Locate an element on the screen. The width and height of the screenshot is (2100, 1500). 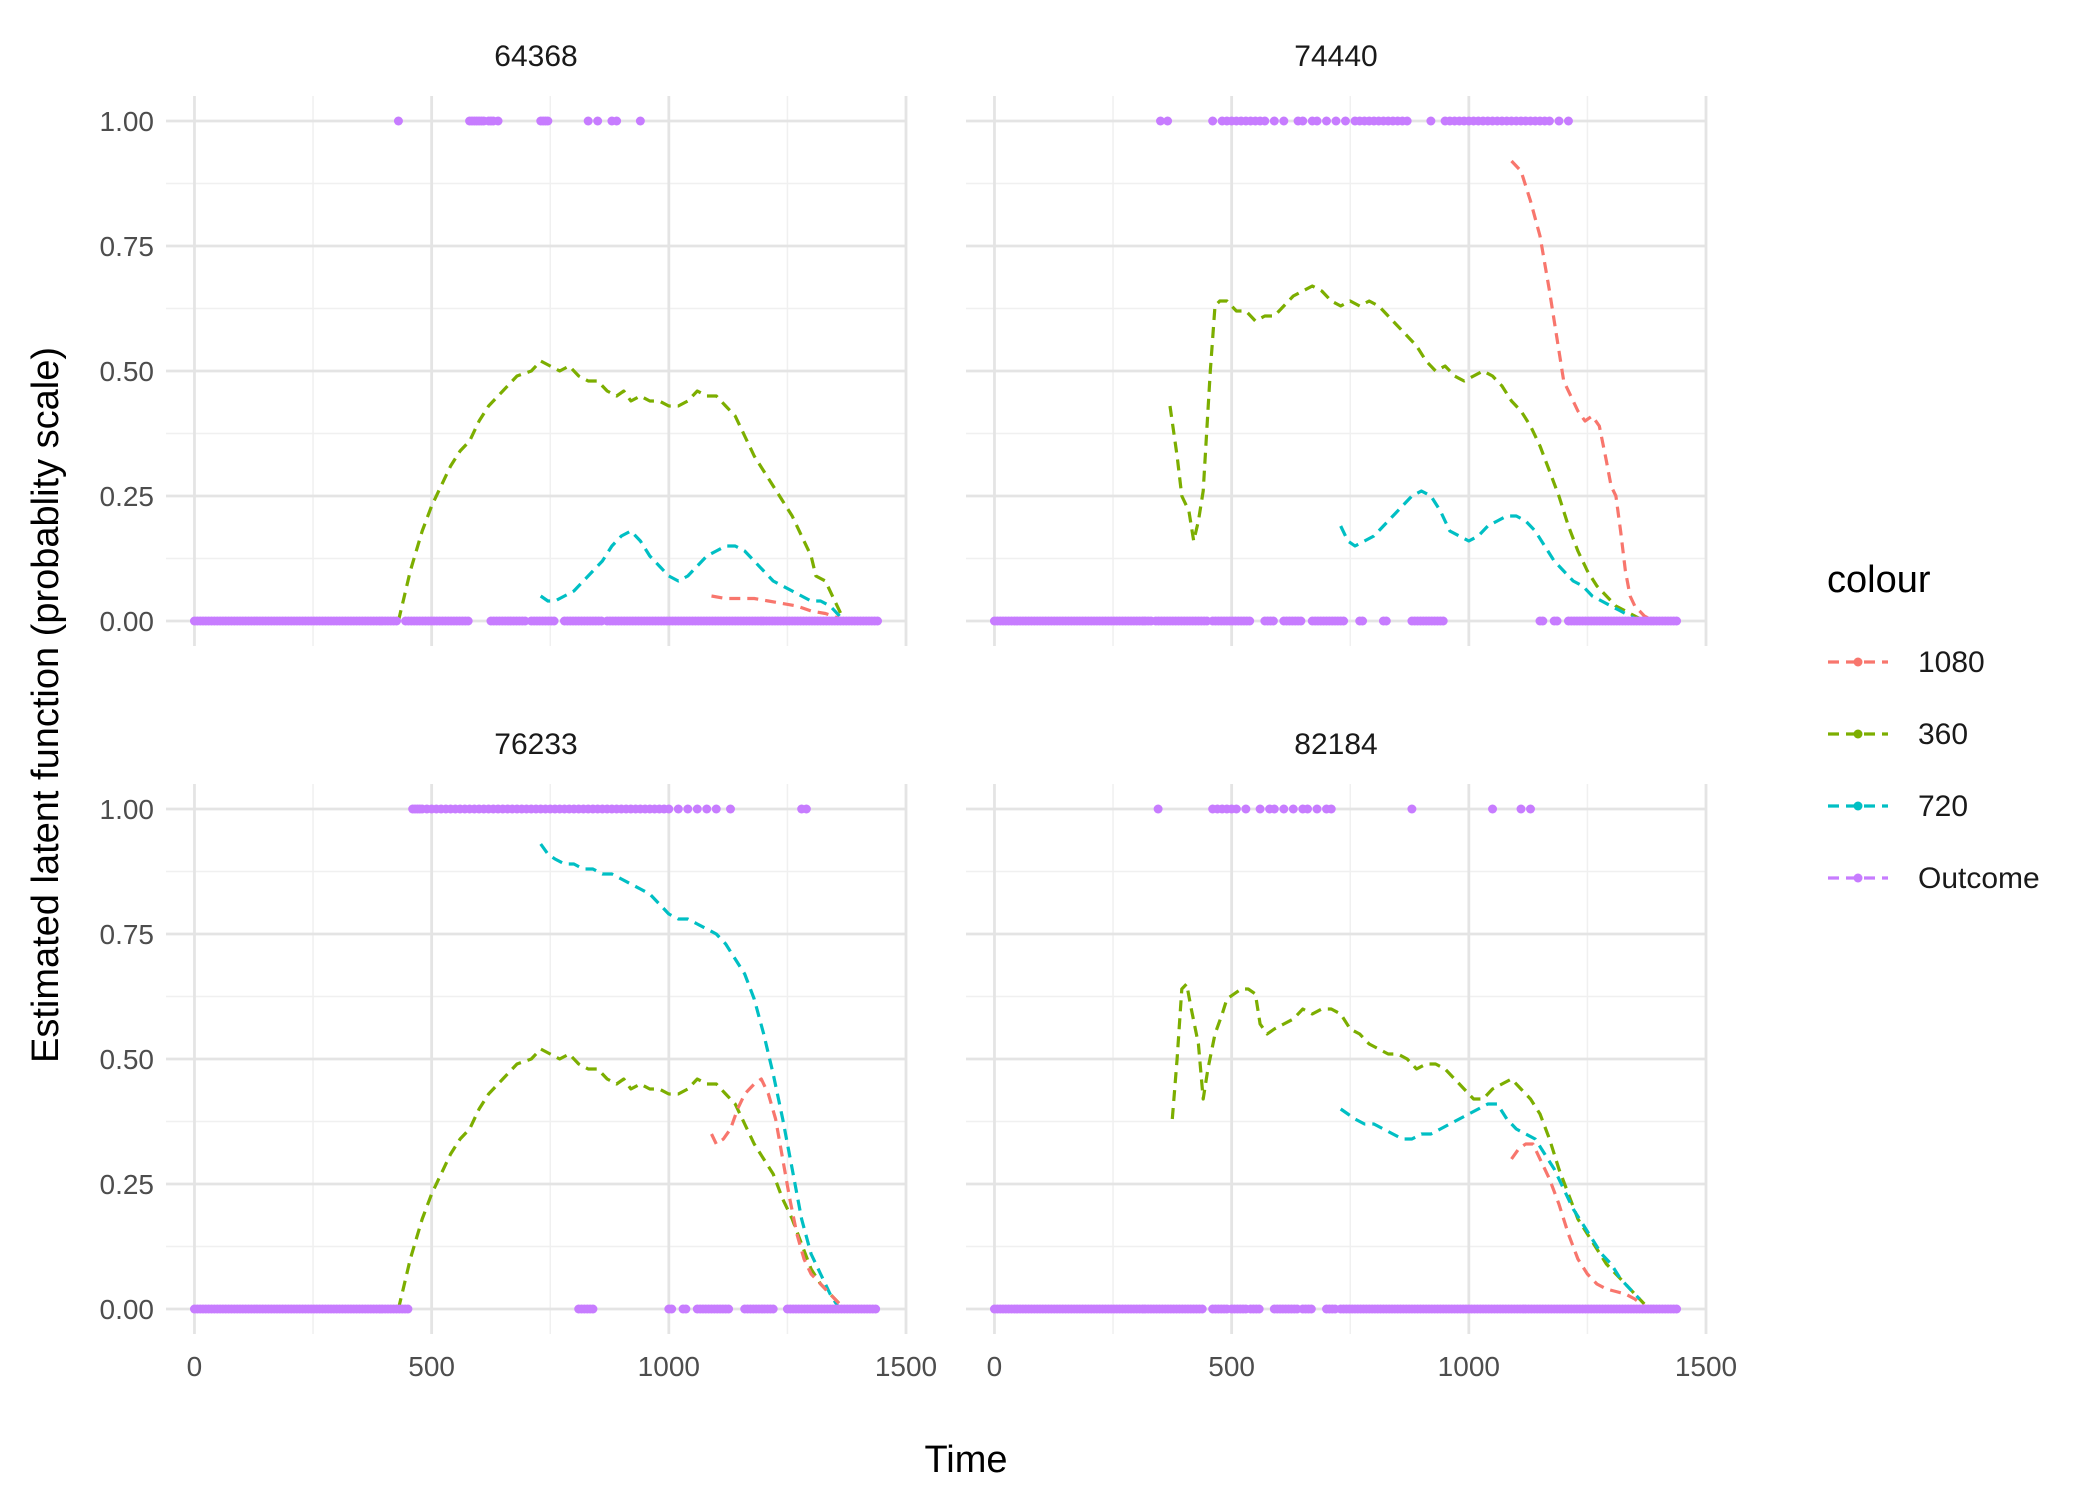
panel-title: 64368 is located at coordinates (535, 56).